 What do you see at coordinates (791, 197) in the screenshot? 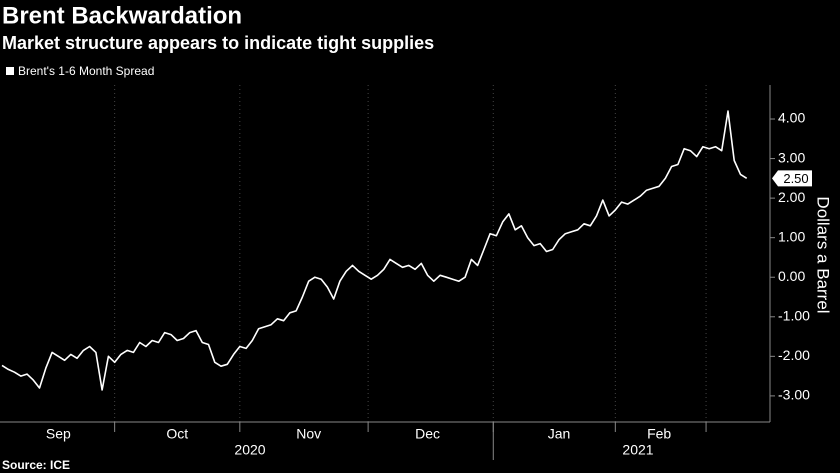
I see `y-tick-label: 2.00` at bounding box center [791, 197].